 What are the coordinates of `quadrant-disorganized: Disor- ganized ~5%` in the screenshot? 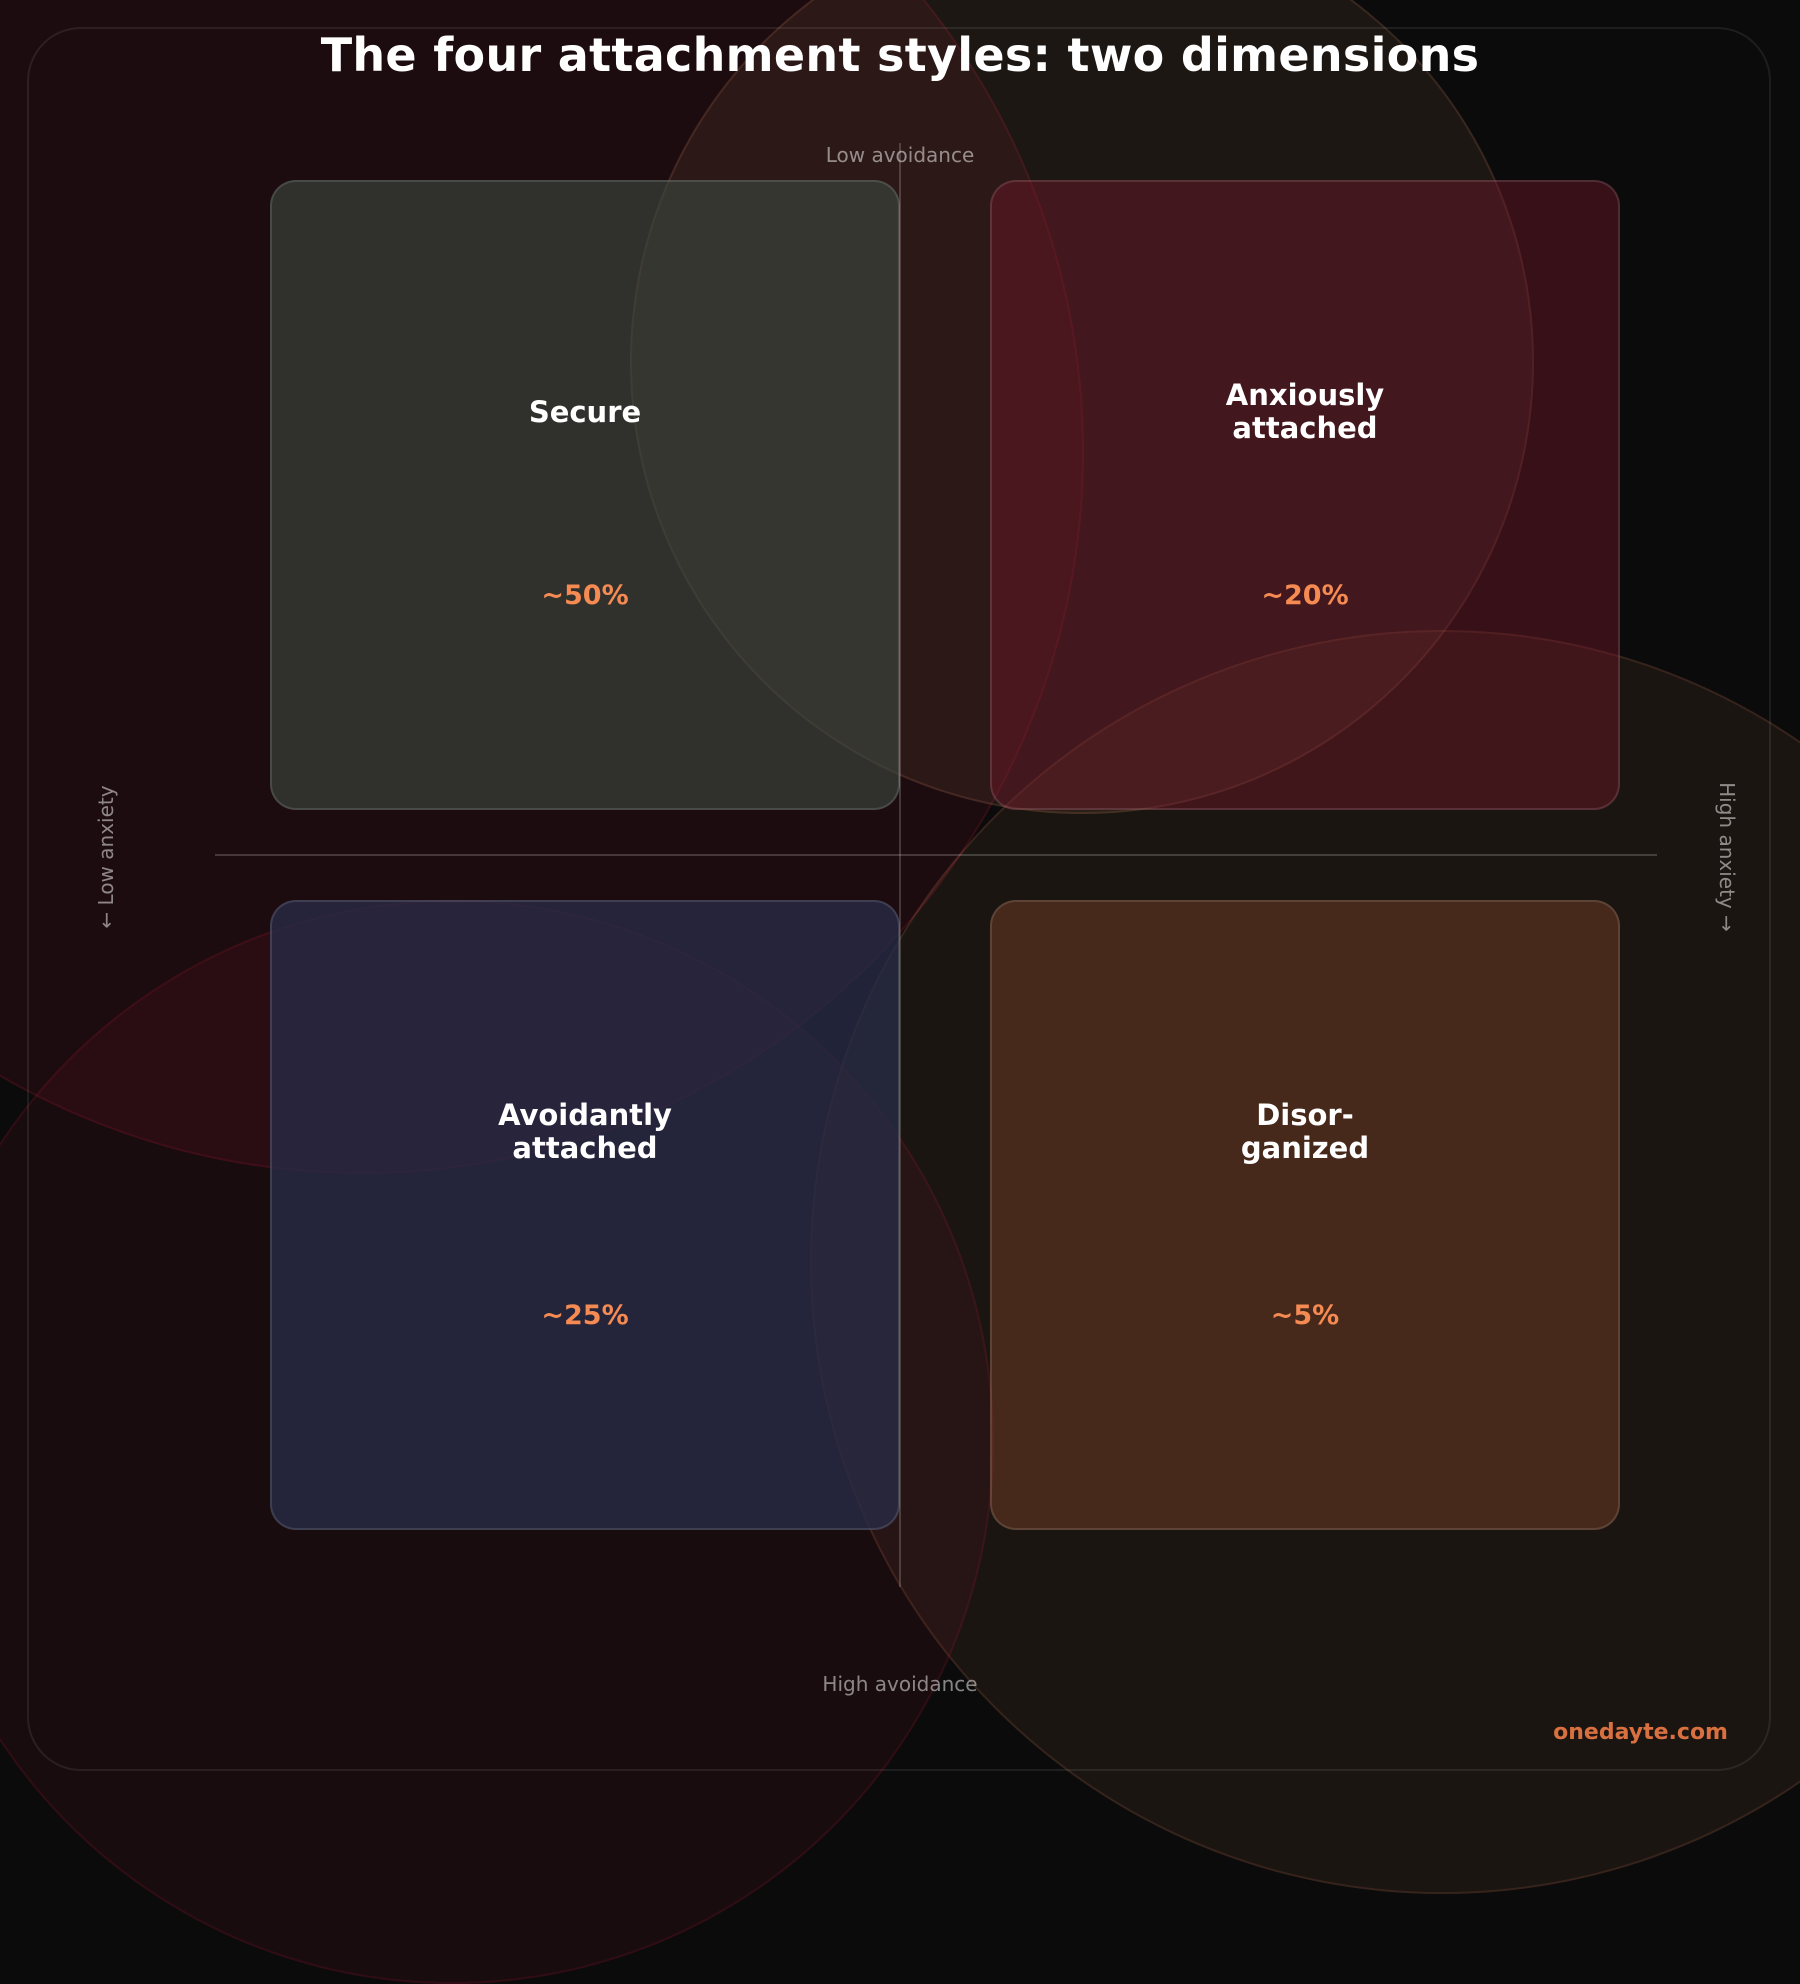 It's located at (1305, 1215).